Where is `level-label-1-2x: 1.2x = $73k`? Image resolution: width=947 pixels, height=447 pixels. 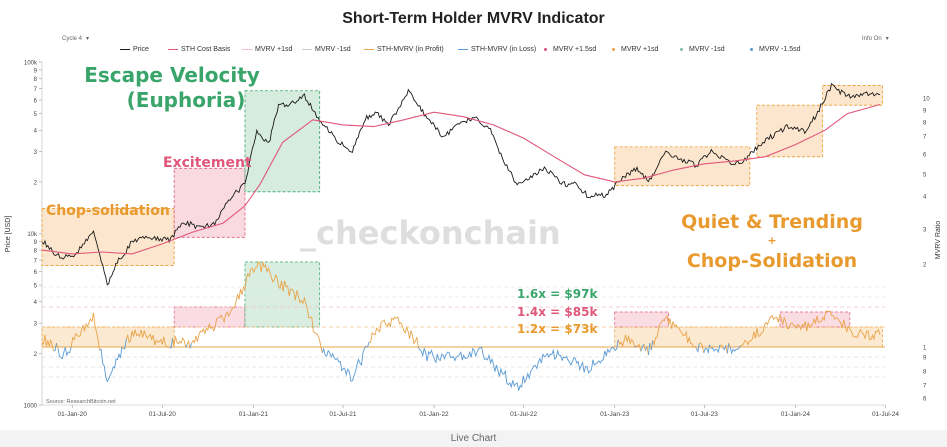
level-label-1-2x: 1.2x = $73k is located at coordinates (557, 329).